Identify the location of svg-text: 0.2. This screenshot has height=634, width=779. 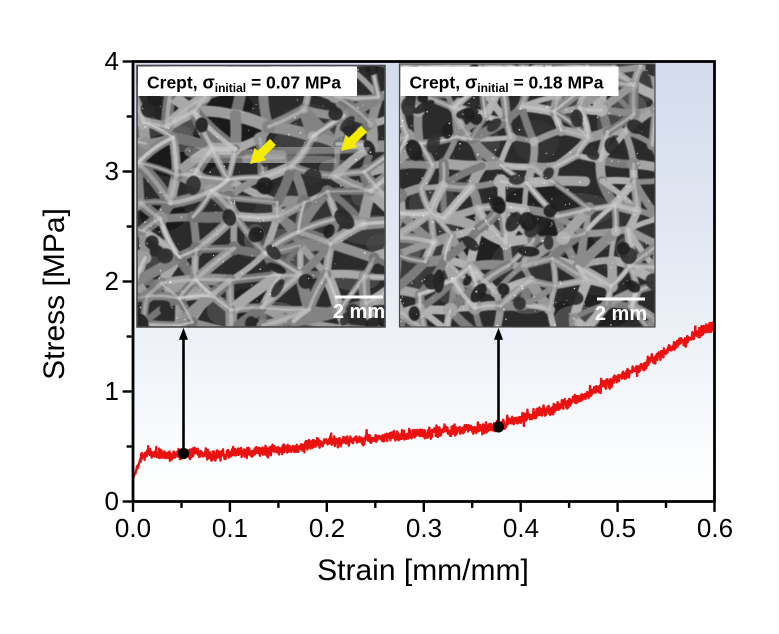
(327, 528).